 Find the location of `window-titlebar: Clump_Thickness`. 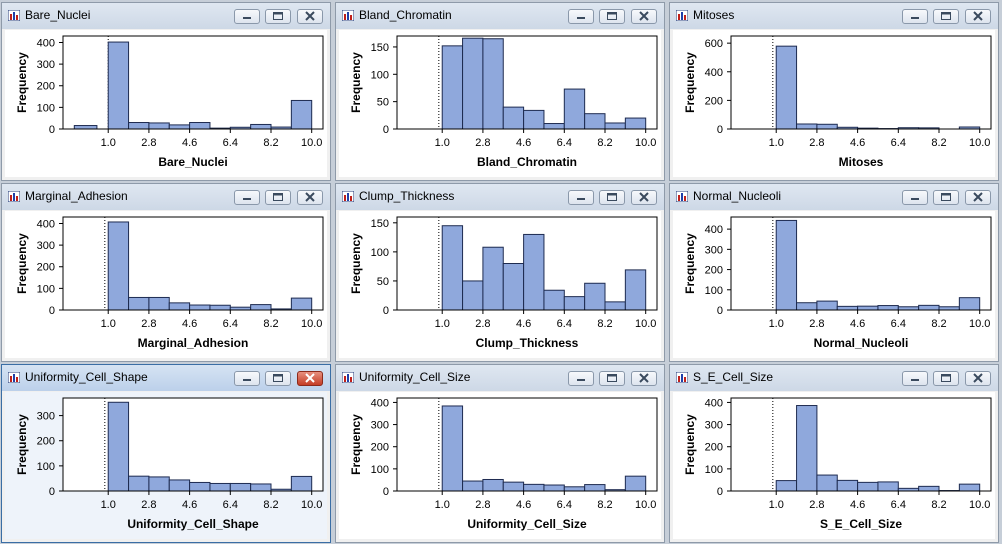

window-titlebar: Clump_Thickness is located at coordinates (500, 197).